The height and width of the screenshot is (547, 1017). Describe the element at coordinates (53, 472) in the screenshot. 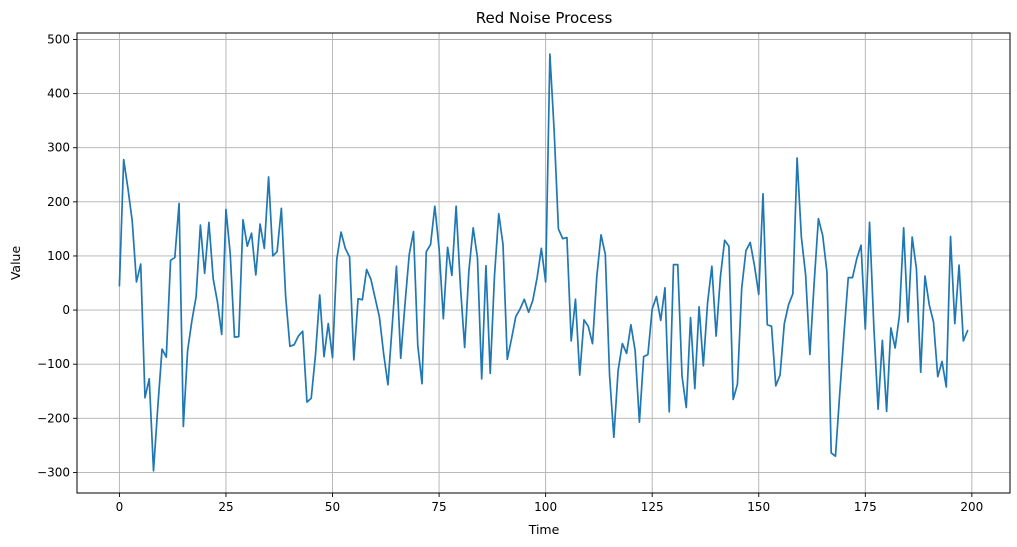

I see `y-tick-label: −300` at that location.